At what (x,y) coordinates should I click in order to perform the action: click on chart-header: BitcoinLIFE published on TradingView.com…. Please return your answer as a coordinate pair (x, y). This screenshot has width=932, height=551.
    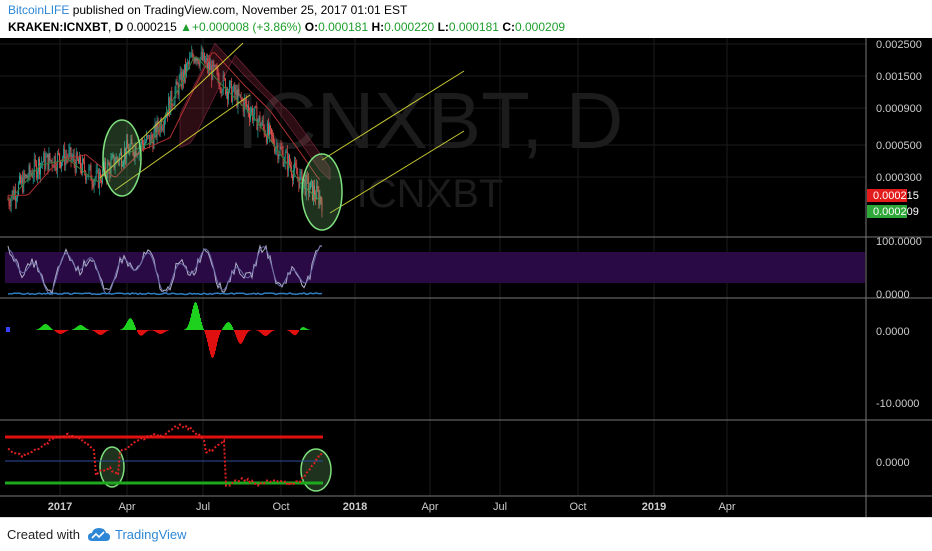
    Looking at the image, I should click on (466, 19).